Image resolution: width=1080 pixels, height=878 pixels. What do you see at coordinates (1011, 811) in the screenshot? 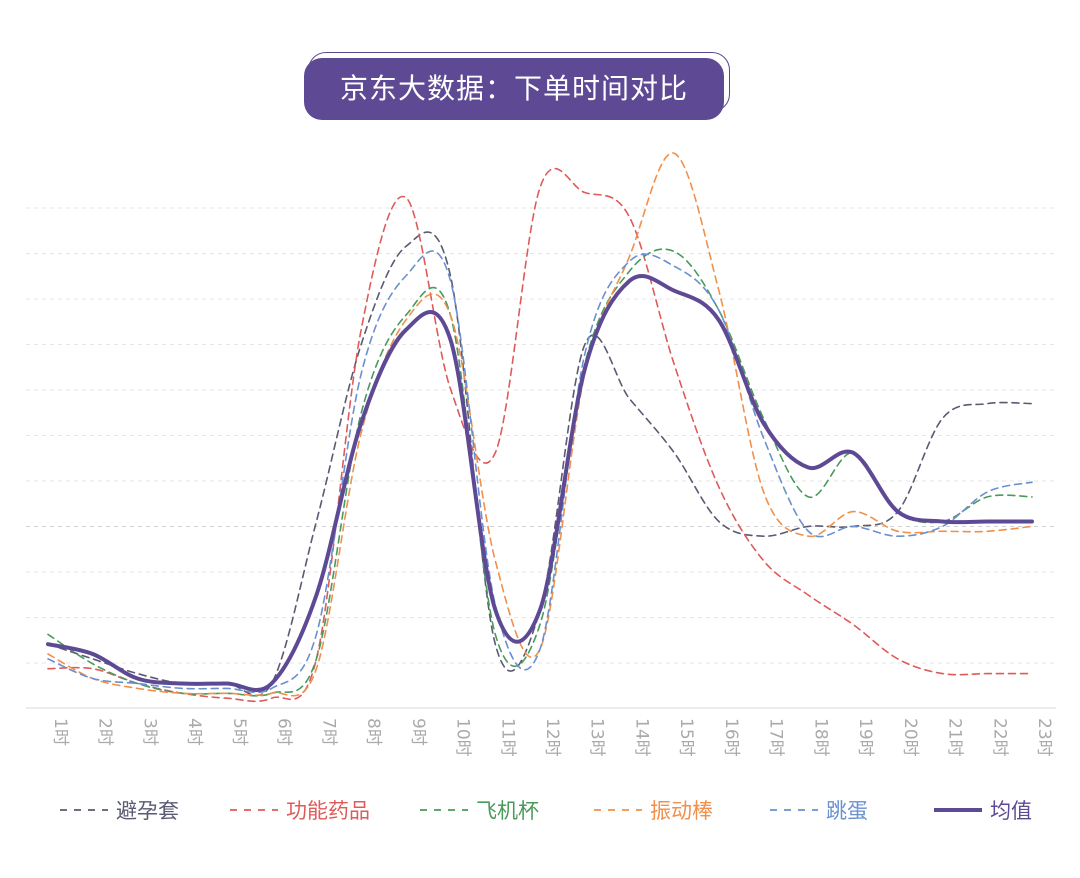
I see `legend-label: 均值` at bounding box center [1011, 811].